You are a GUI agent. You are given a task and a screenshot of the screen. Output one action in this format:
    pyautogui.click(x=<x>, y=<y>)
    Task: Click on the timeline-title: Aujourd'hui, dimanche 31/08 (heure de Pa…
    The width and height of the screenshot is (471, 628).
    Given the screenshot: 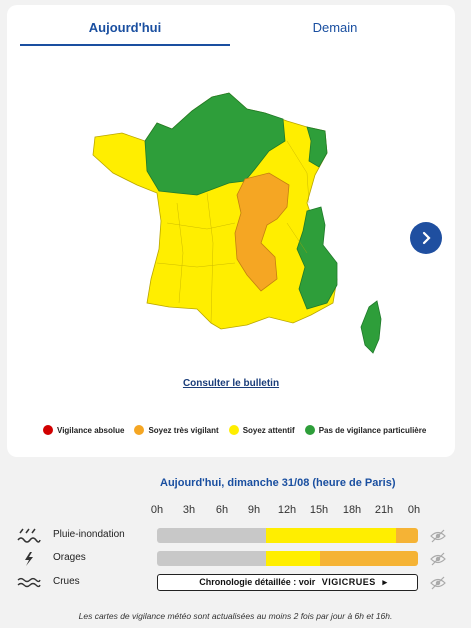 What is the action you would take?
    pyautogui.click(x=278, y=483)
    